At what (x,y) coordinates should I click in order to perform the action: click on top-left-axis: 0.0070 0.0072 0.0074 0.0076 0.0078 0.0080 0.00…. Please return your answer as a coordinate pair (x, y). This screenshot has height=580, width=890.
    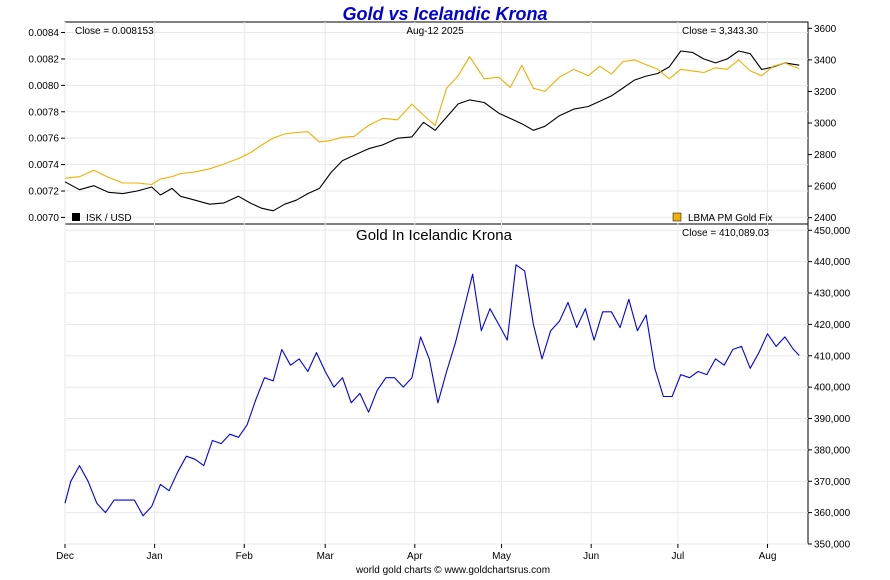
    Looking at the image, I should click on (46, 126).